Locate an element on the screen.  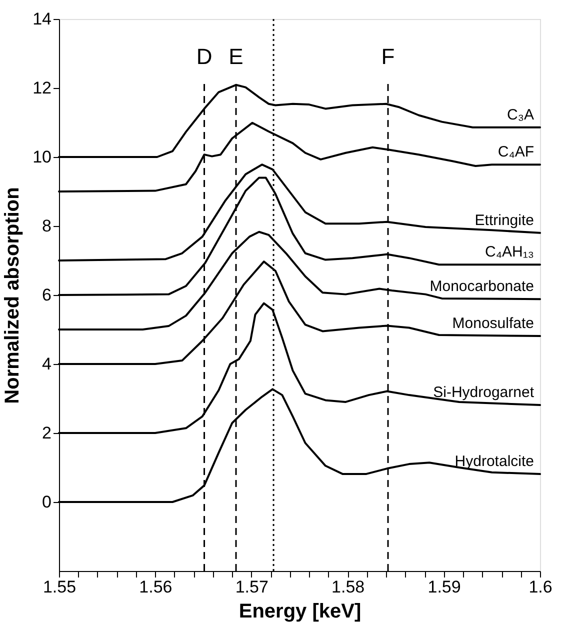
x-axis-title: Energy [keV] is located at coordinates (300, 611).